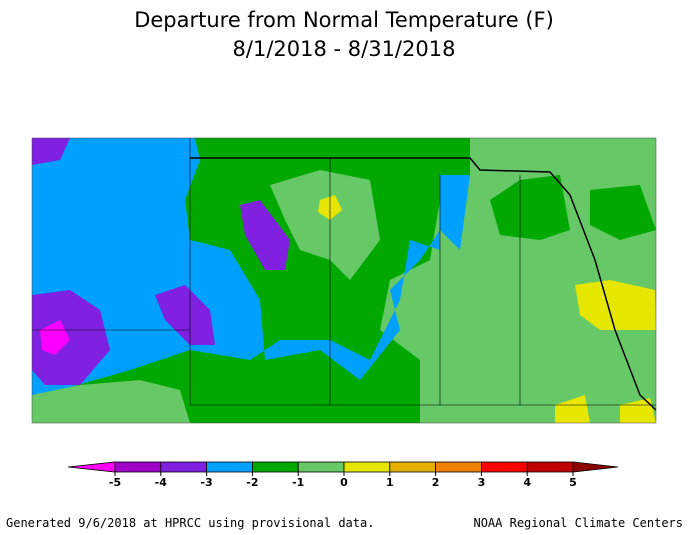 Image resolution: width=688 pixels, height=535 pixels. I want to click on colorbar-tick-label: 2, so click(436, 482).